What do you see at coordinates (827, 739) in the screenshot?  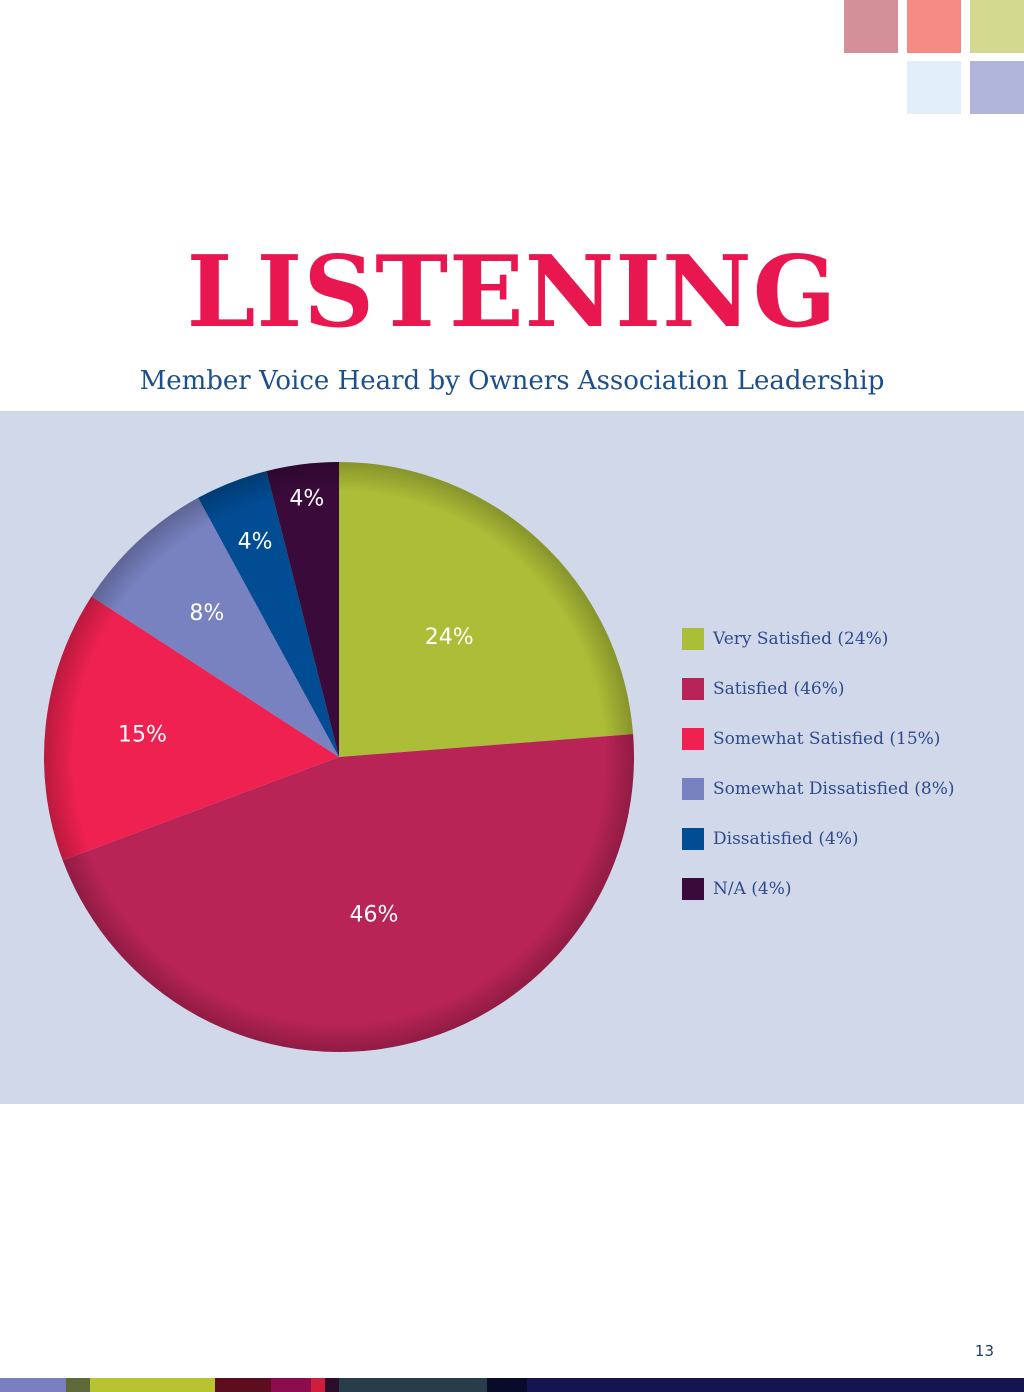 I see `legend-label: Somewhat Satisfied (15%)` at bounding box center [827, 739].